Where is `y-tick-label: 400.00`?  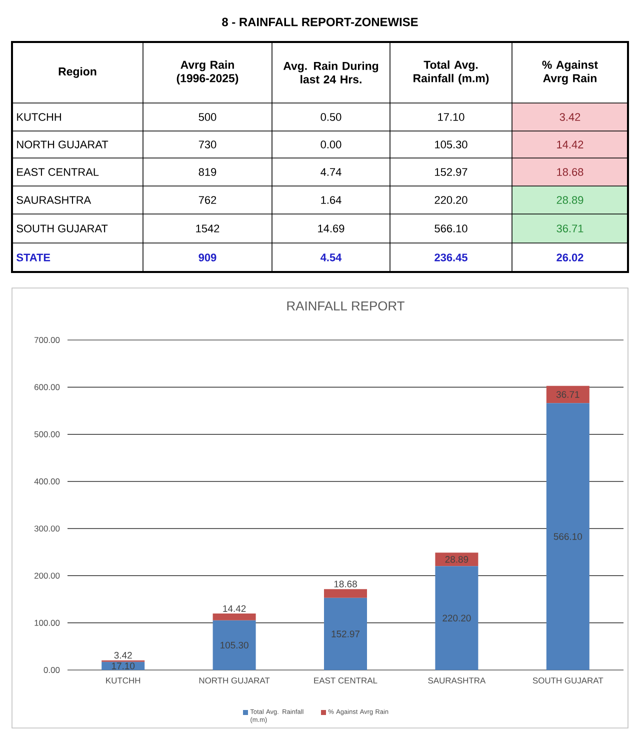 y-tick-label: 400.00 is located at coordinates (47, 481).